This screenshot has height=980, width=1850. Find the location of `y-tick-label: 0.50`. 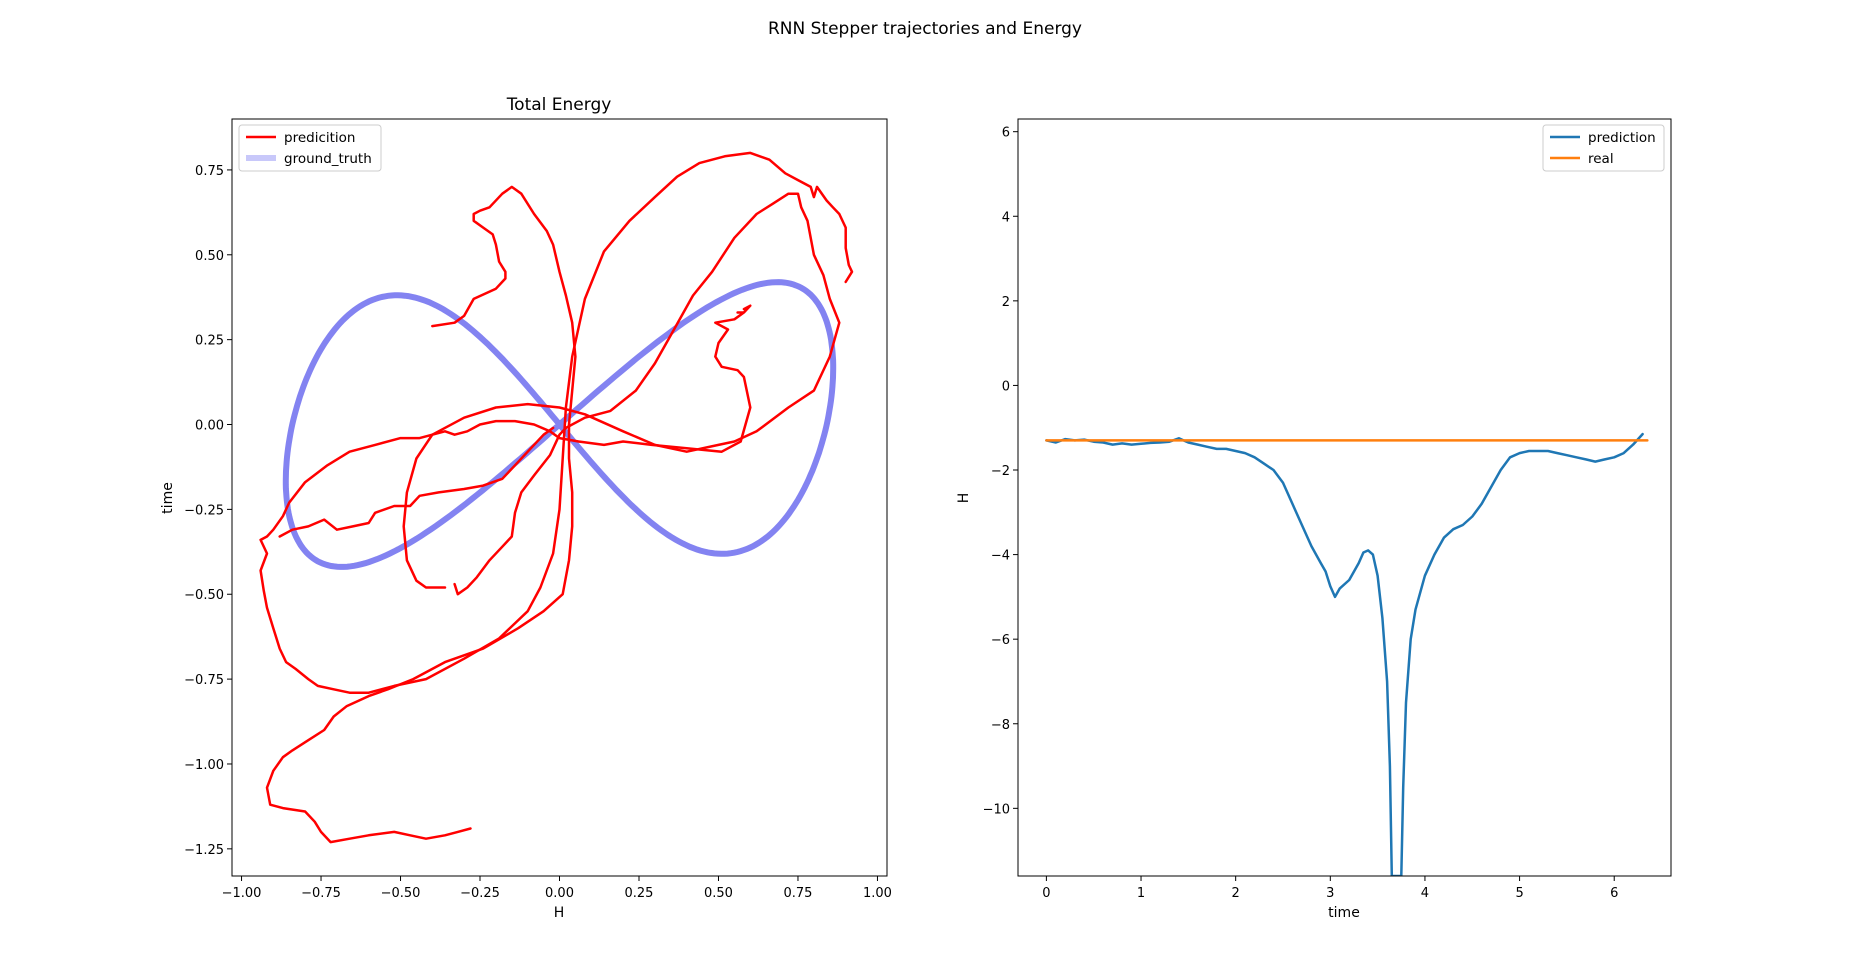

y-tick-label: 0.50 is located at coordinates (209, 256).